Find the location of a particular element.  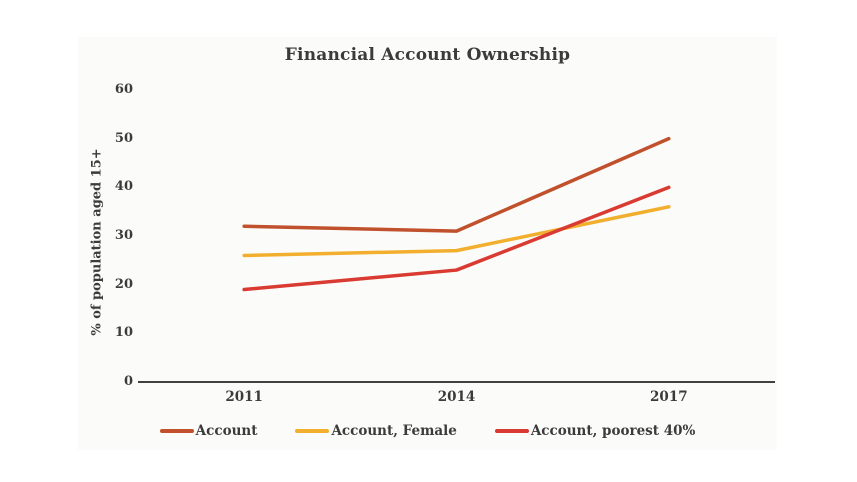

y-tick-label-50: 50 is located at coordinates (123, 138).